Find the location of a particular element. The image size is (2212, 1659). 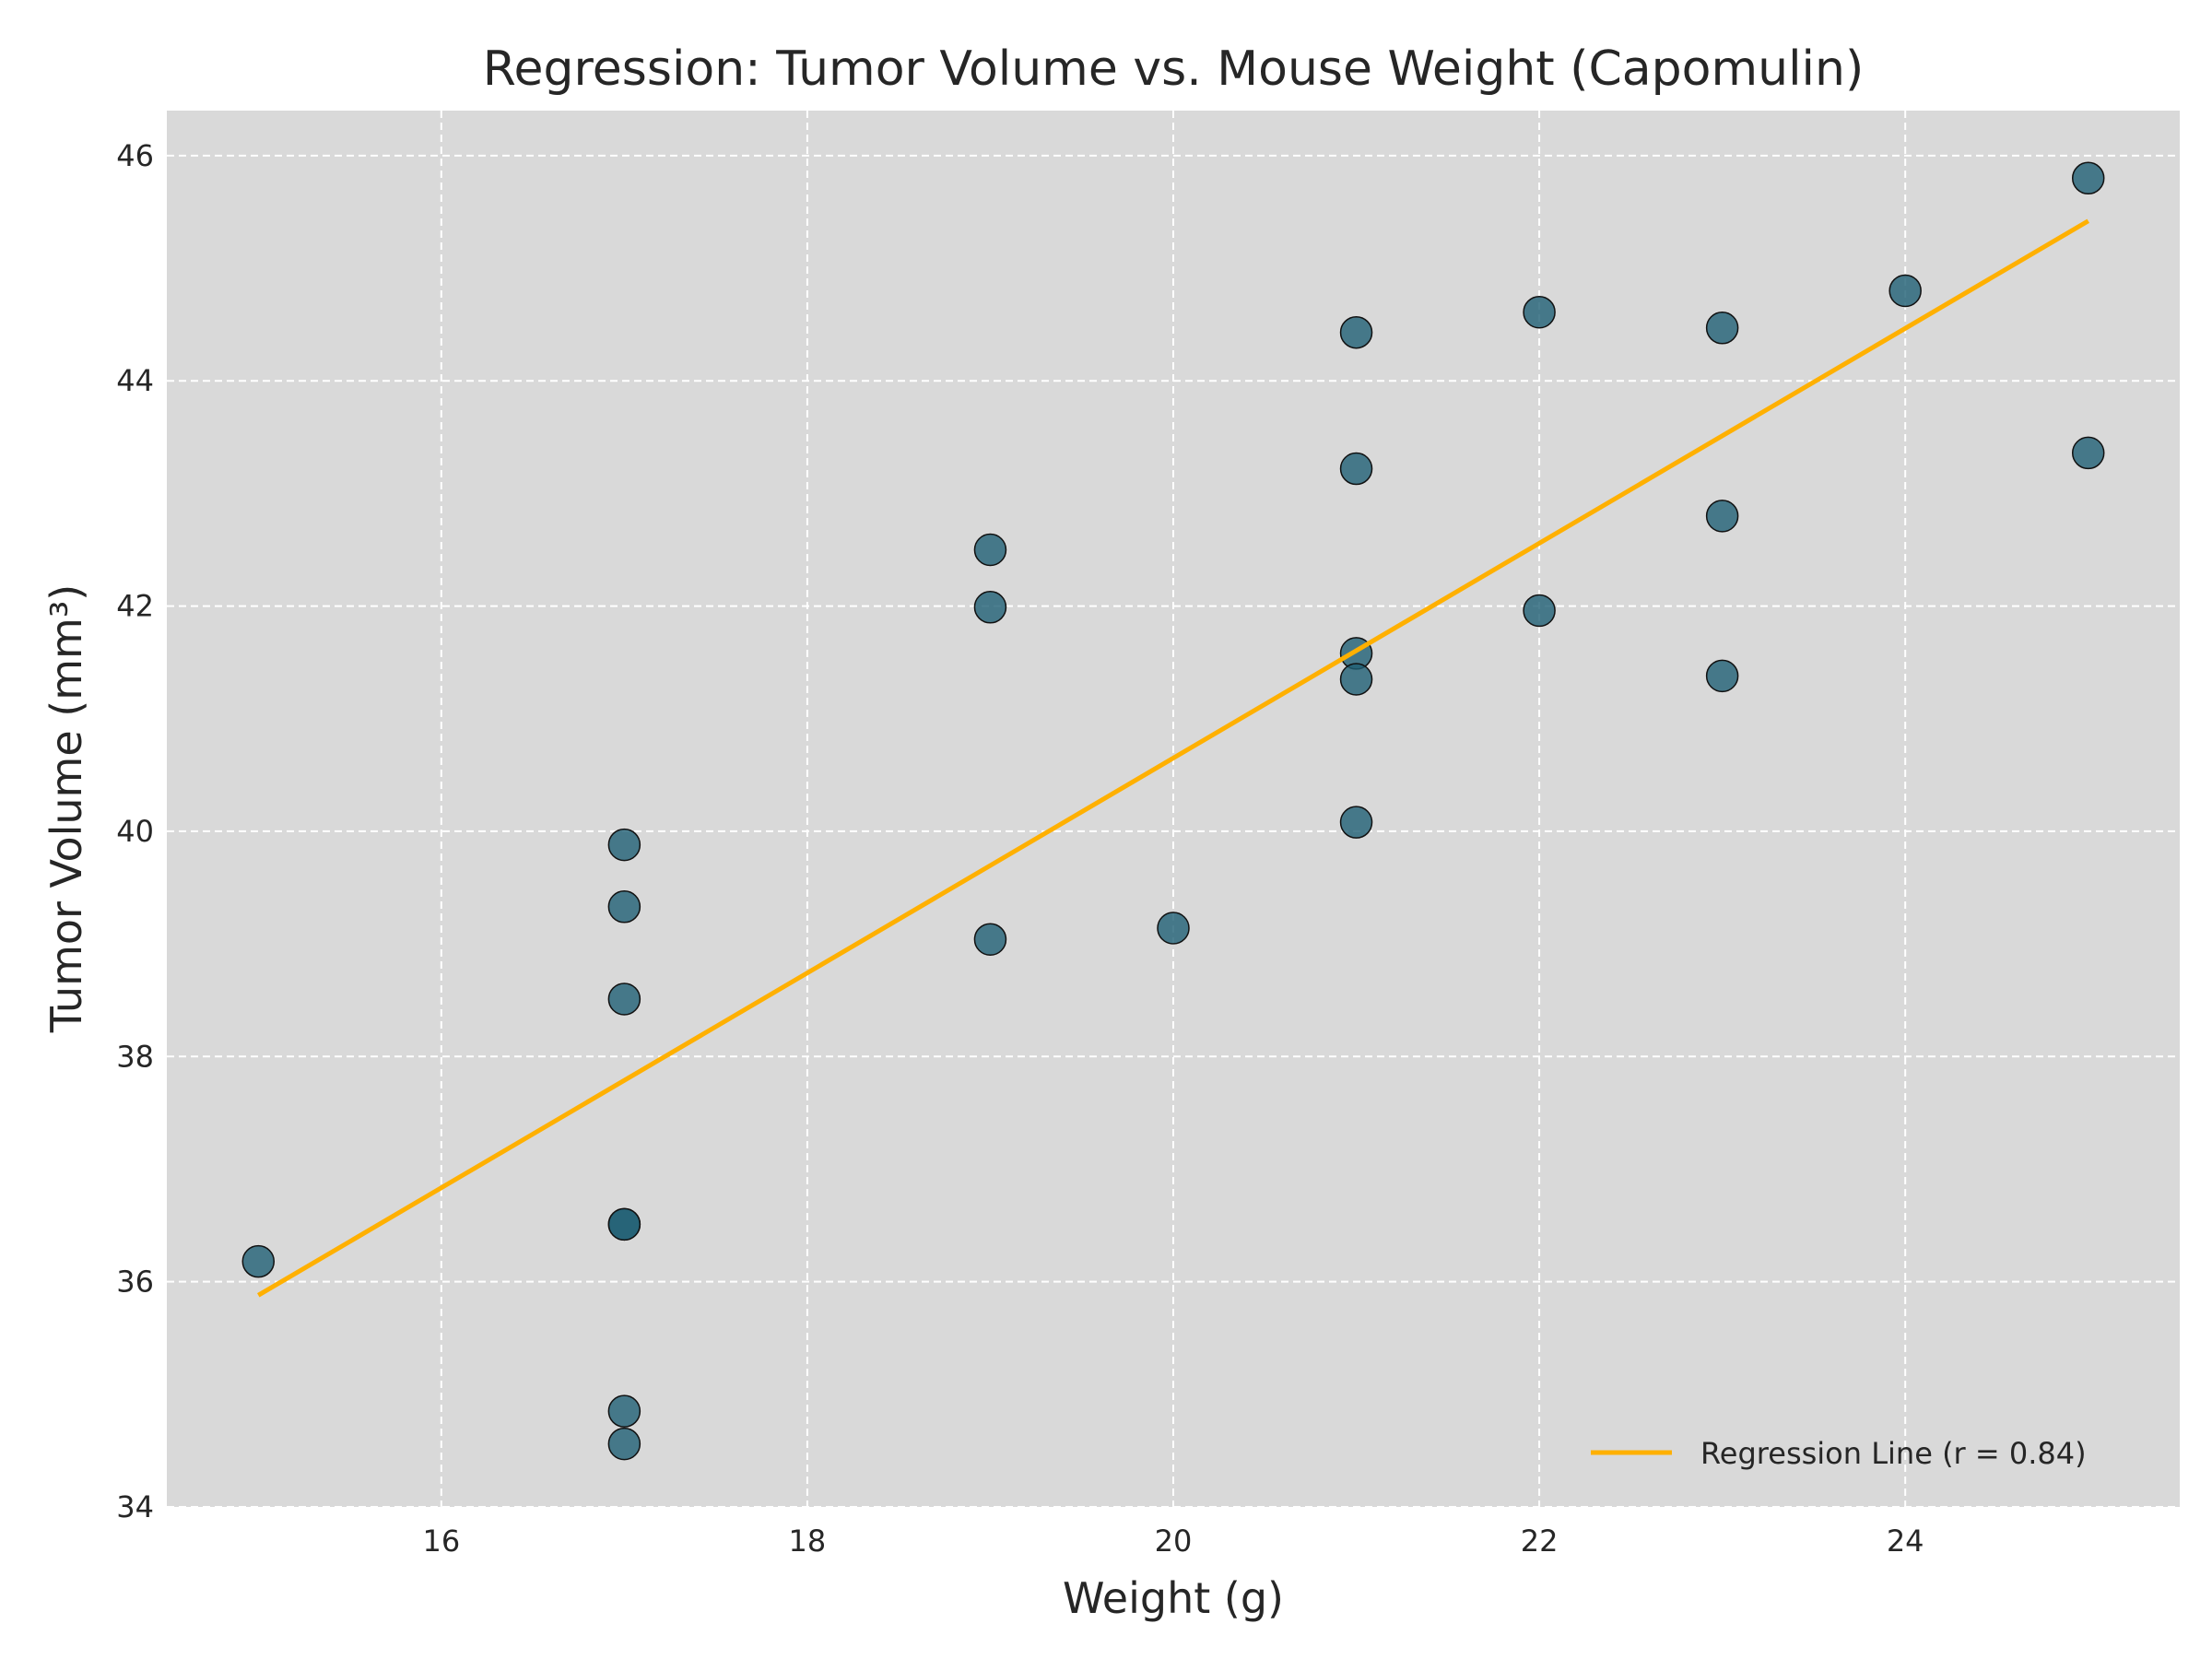

x-tick-label: 20 is located at coordinates (1174, 1541).